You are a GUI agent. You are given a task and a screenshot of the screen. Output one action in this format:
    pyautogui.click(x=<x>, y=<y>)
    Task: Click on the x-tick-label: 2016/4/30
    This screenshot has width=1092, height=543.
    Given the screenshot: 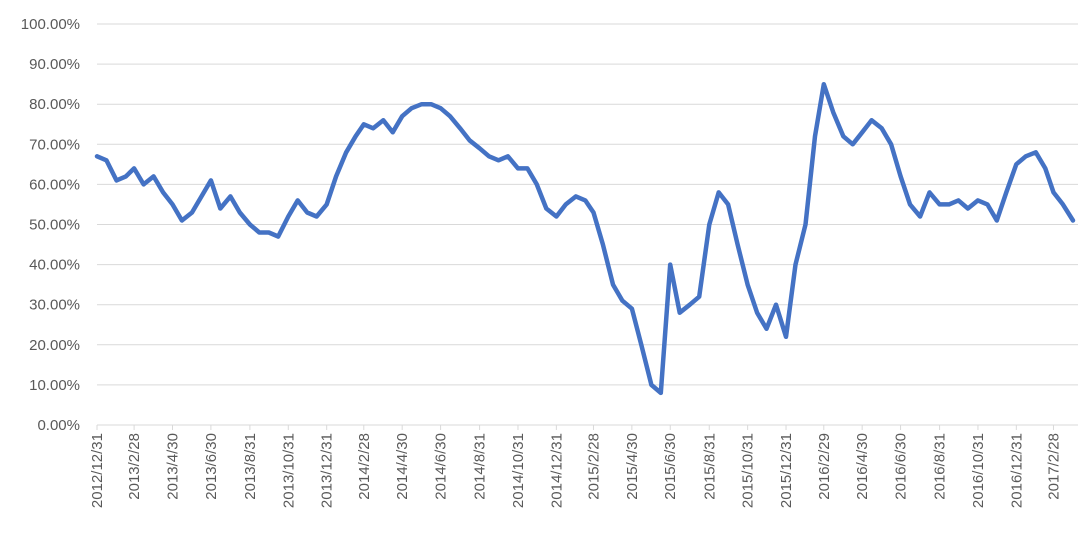 What is the action you would take?
    pyautogui.click(x=862, y=466)
    